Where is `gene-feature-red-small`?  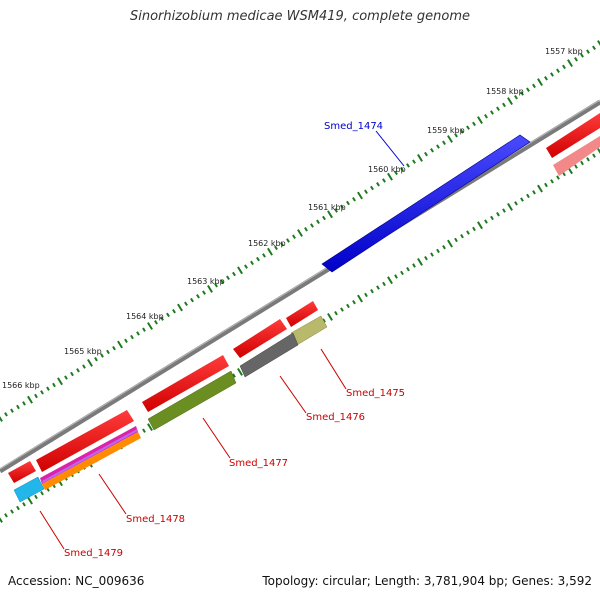 gene-feature-red-small is located at coordinates (302, 314).